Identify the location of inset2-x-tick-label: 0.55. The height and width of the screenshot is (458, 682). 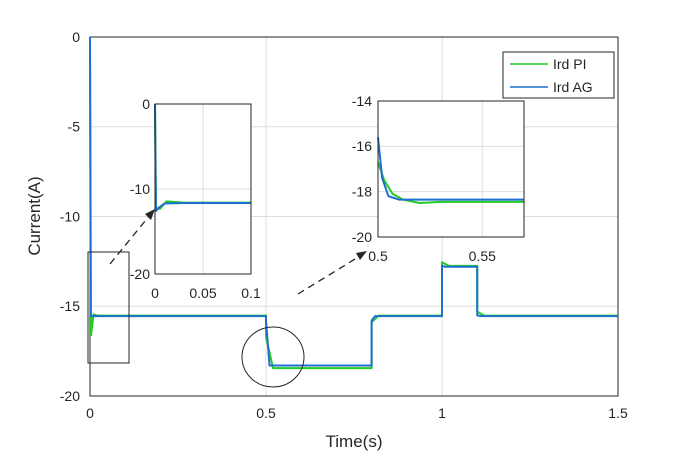
(482, 256).